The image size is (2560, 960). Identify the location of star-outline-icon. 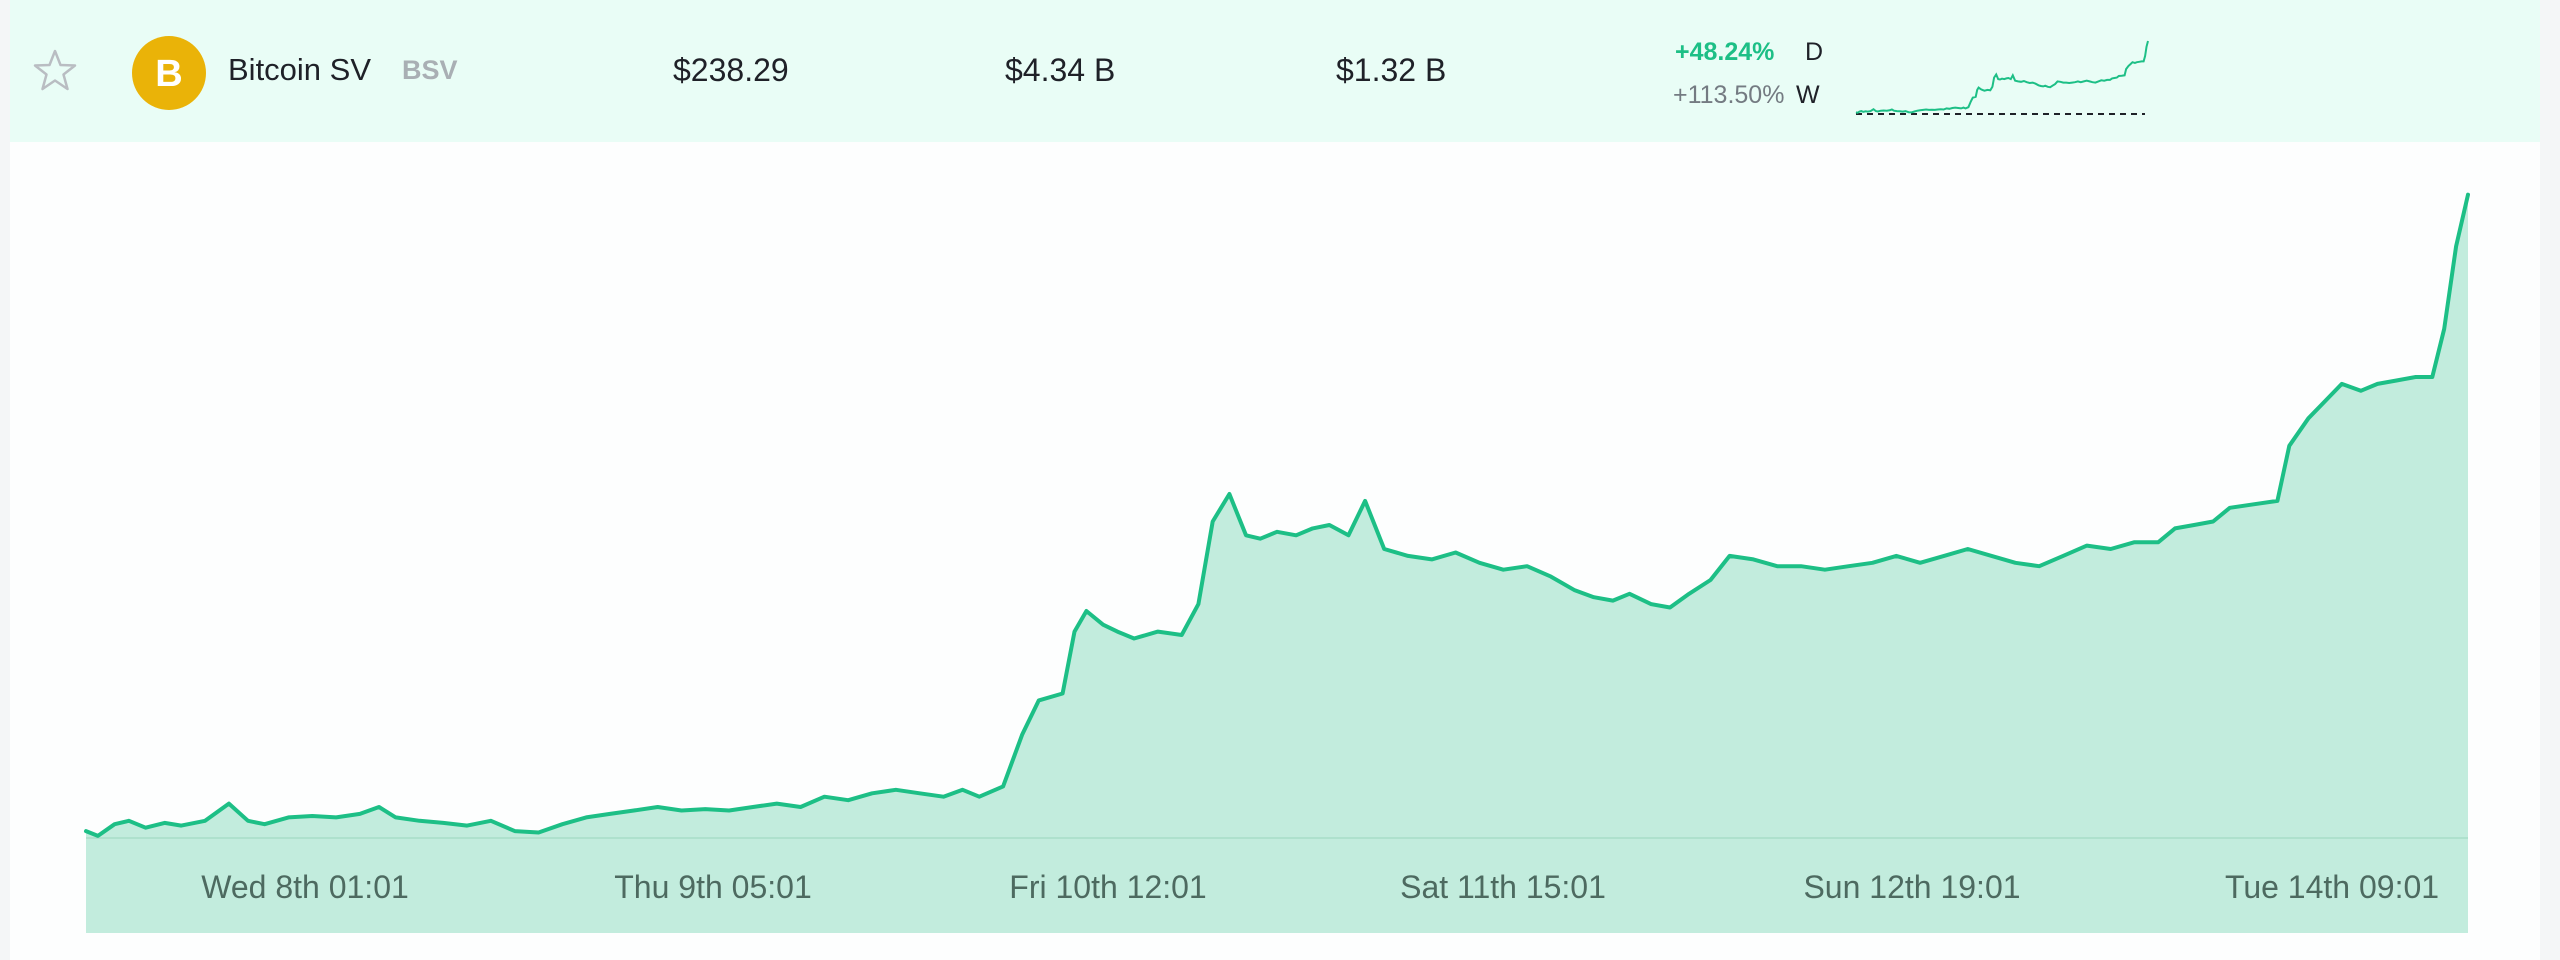
(55, 71).